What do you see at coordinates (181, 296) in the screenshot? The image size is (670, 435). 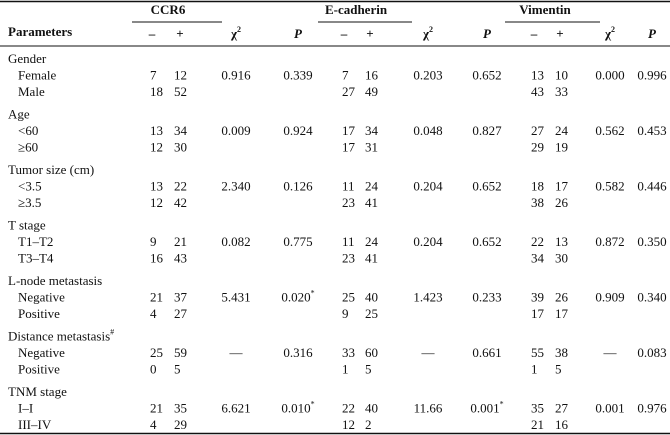 I see `cell: 37` at bounding box center [181, 296].